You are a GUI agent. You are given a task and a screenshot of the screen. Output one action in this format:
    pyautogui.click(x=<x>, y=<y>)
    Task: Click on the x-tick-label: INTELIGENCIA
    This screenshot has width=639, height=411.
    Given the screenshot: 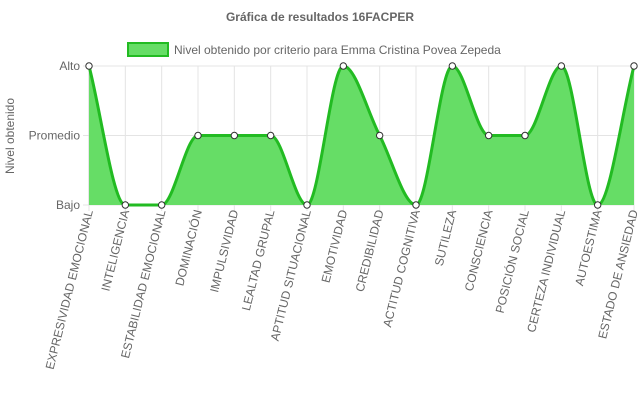 What is the action you would take?
    pyautogui.click(x=115, y=250)
    